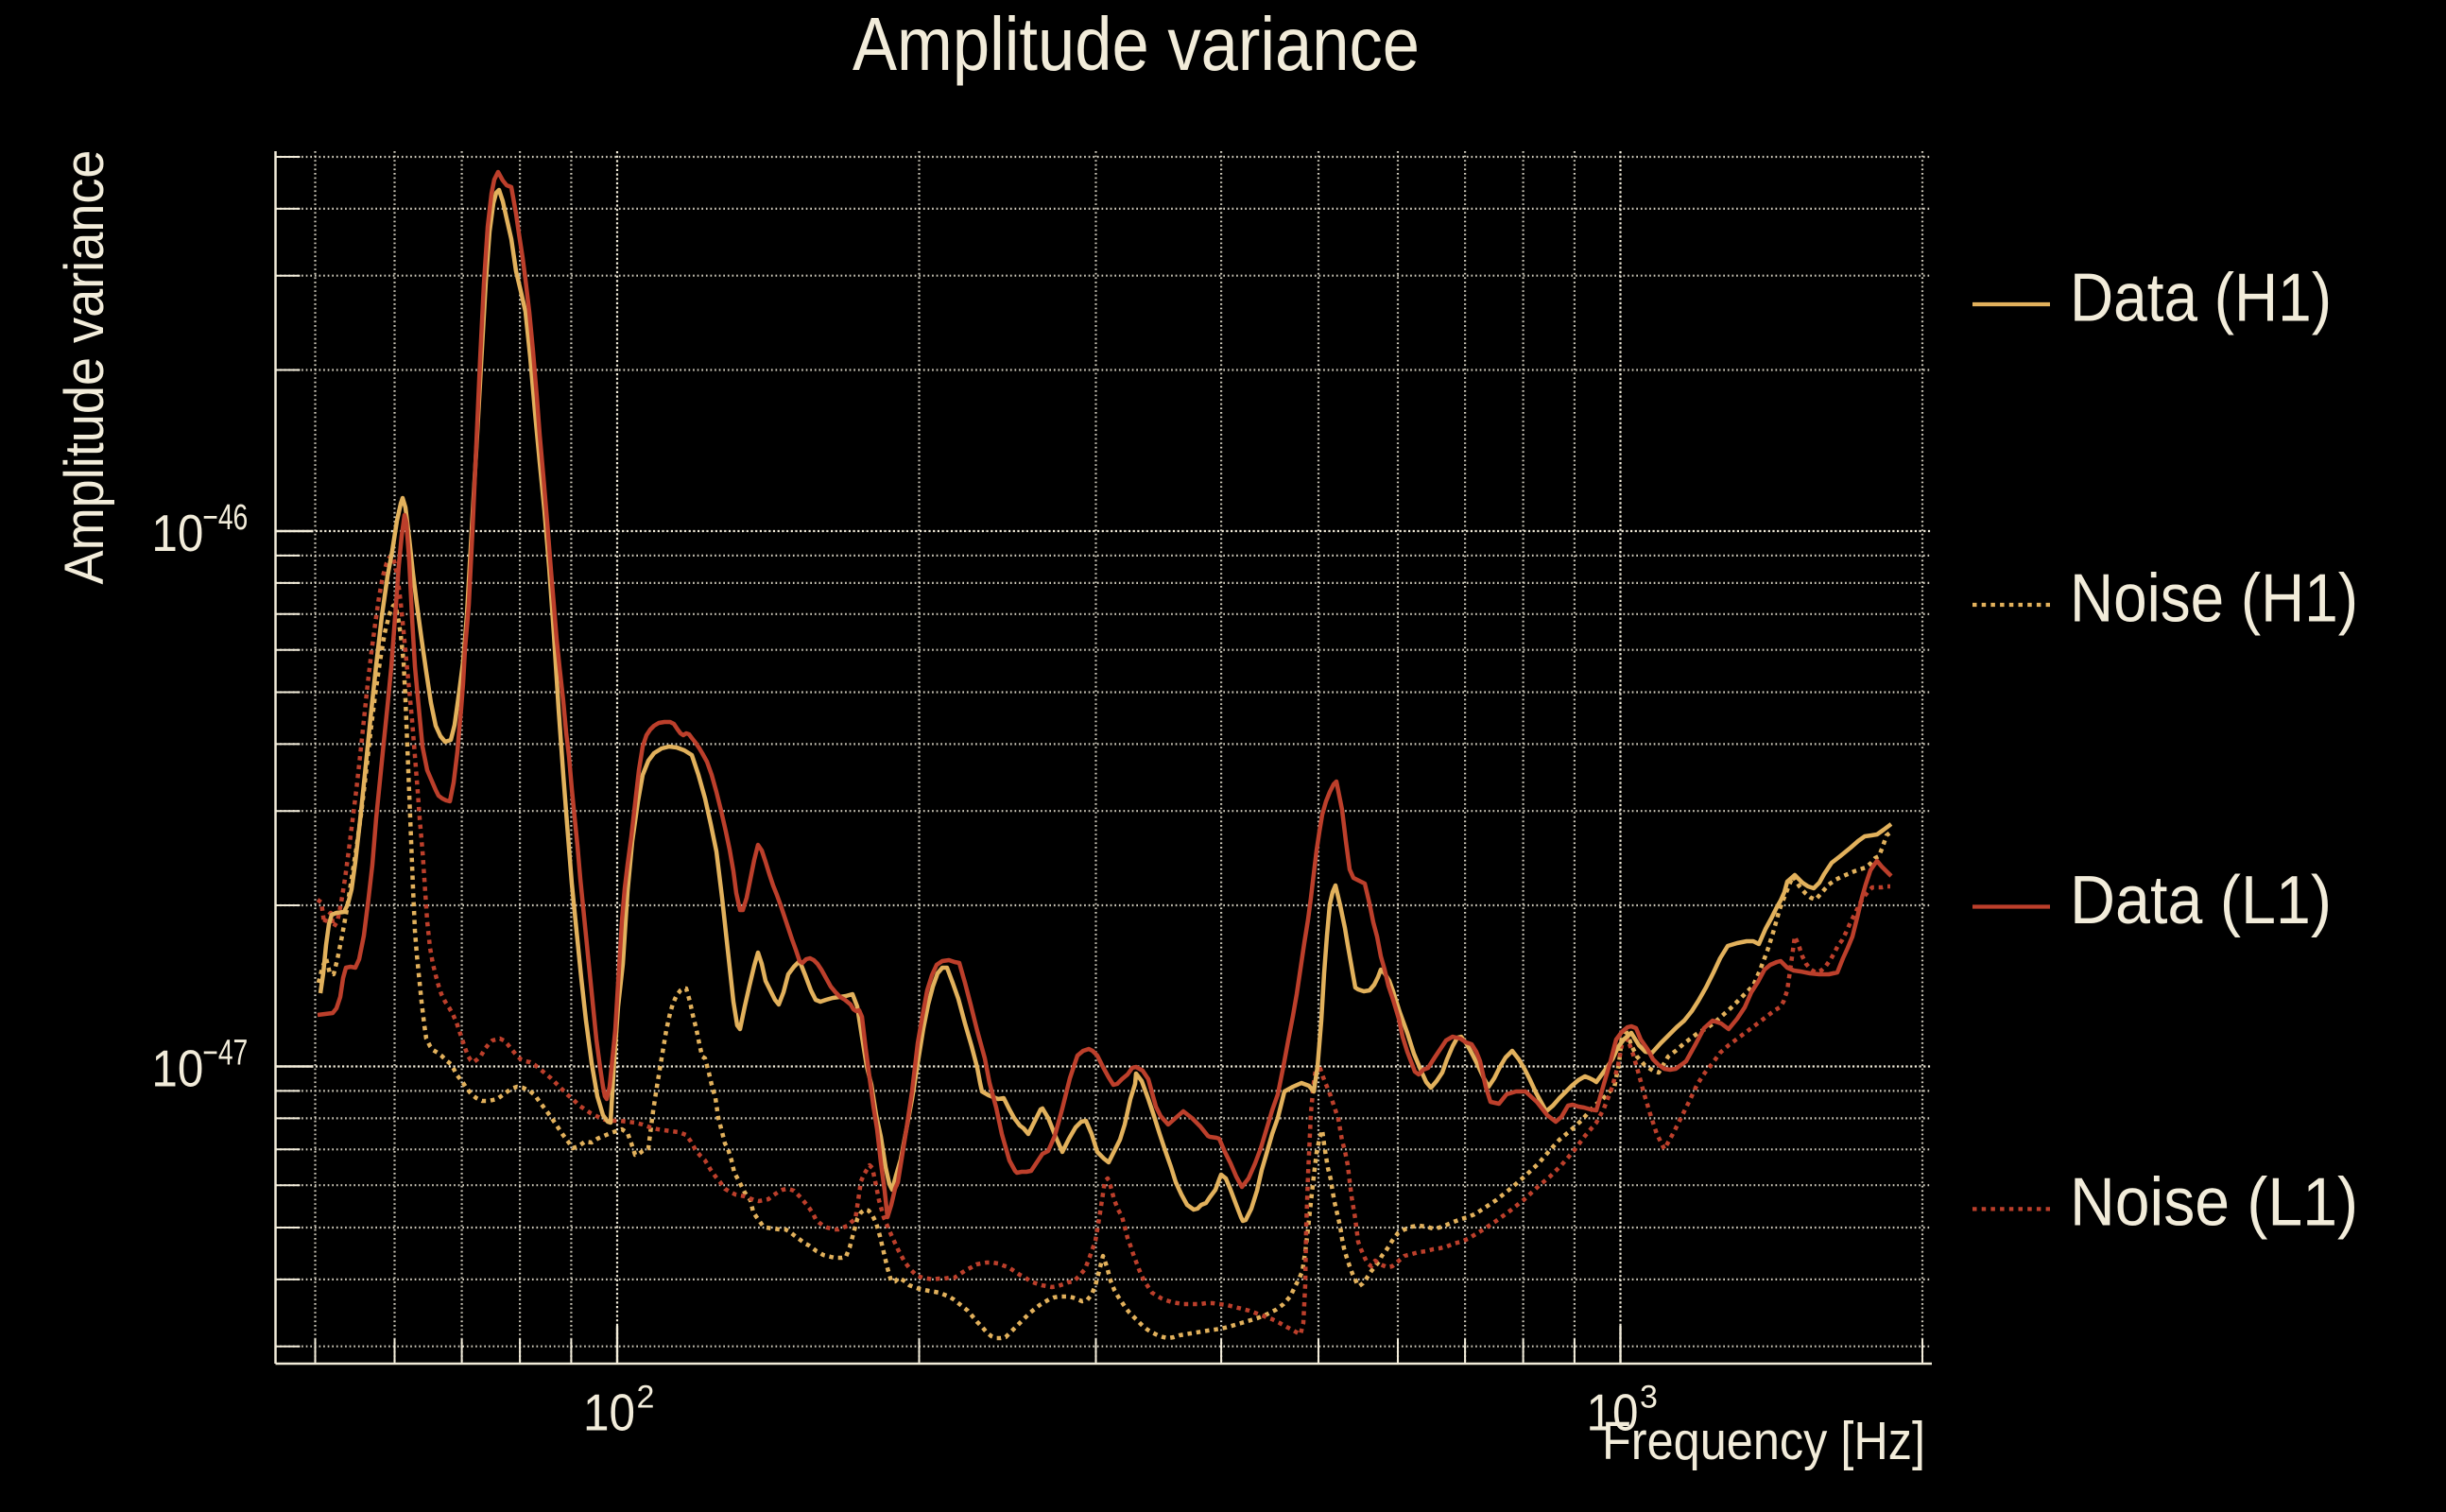  Describe the element at coordinates (2201, 297) in the screenshot. I see `svg-text: Data (H1)` at that location.